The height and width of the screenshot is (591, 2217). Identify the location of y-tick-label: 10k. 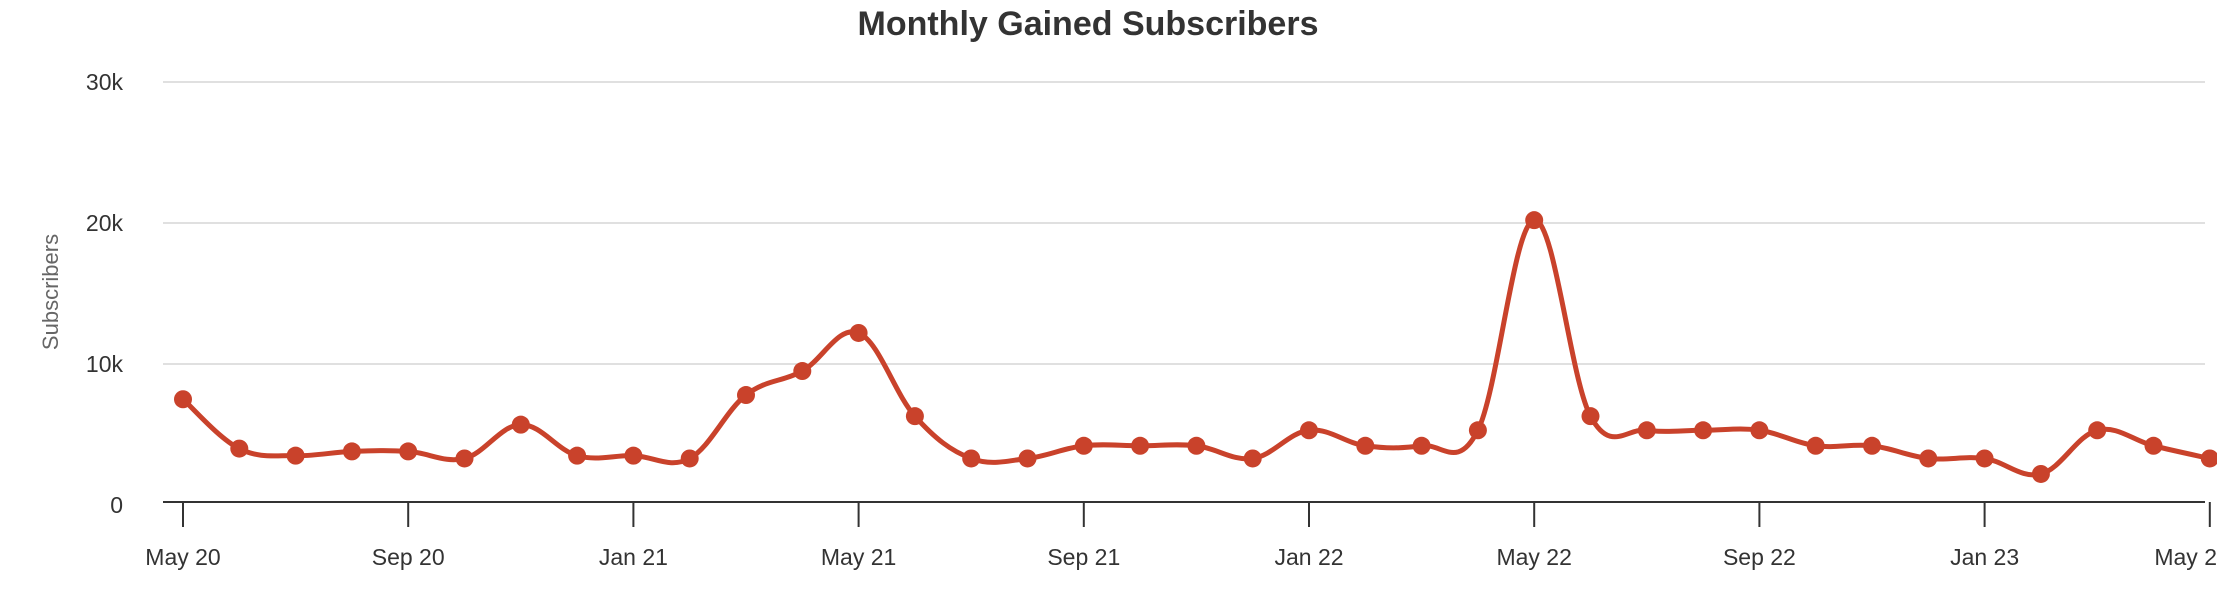
(105, 364).